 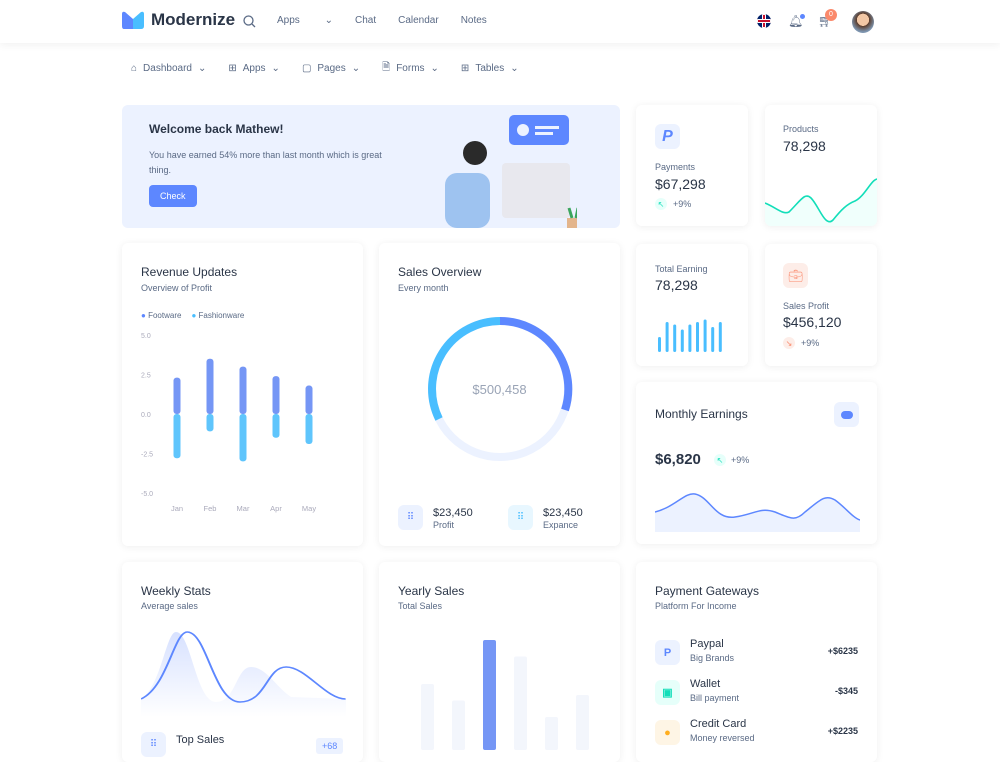 What do you see at coordinates (705, 684) in the screenshot?
I see `gateway-name: Wallet` at bounding box center [705, 684].